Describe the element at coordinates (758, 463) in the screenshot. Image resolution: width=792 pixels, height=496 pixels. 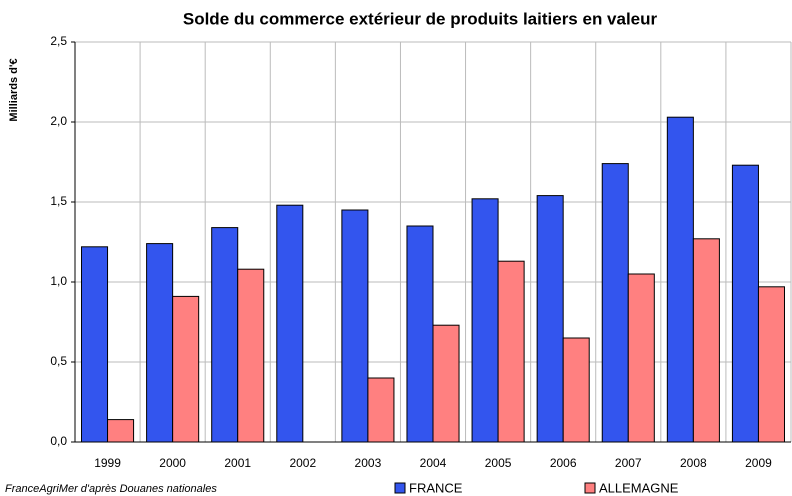
I see `x-tick-label: 2009` at that location.